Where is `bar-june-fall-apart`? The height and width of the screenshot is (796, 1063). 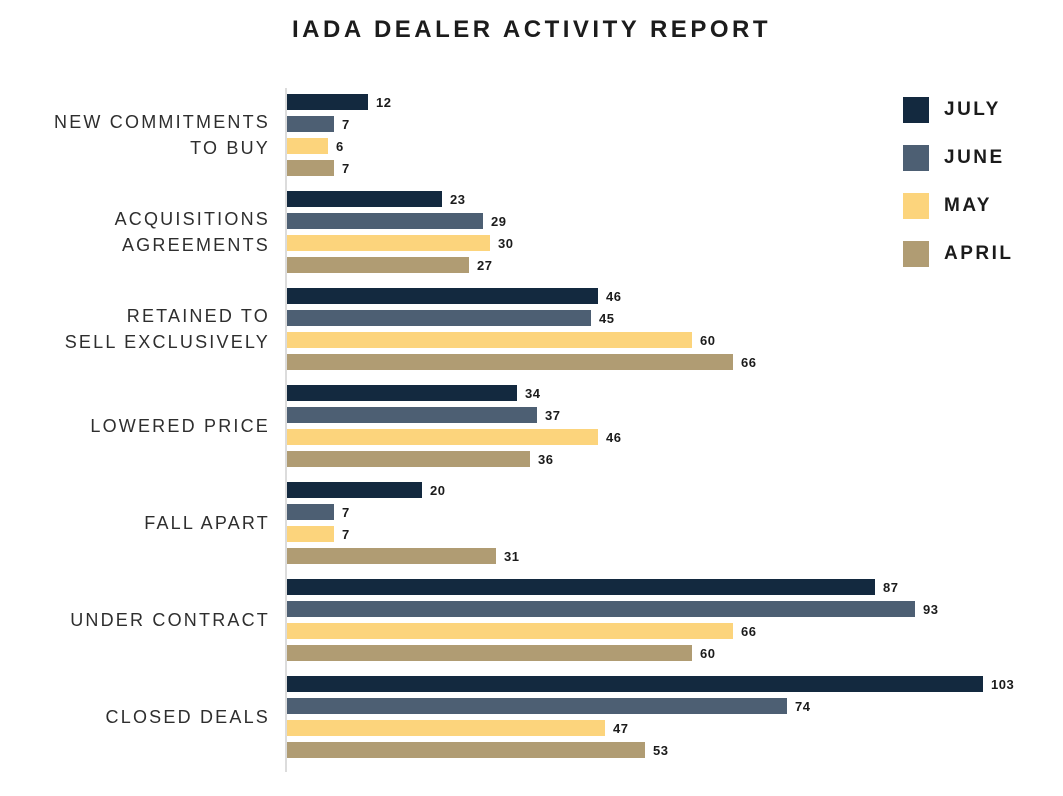
bar-june-fall-apart is located at coordinates (310, 512).